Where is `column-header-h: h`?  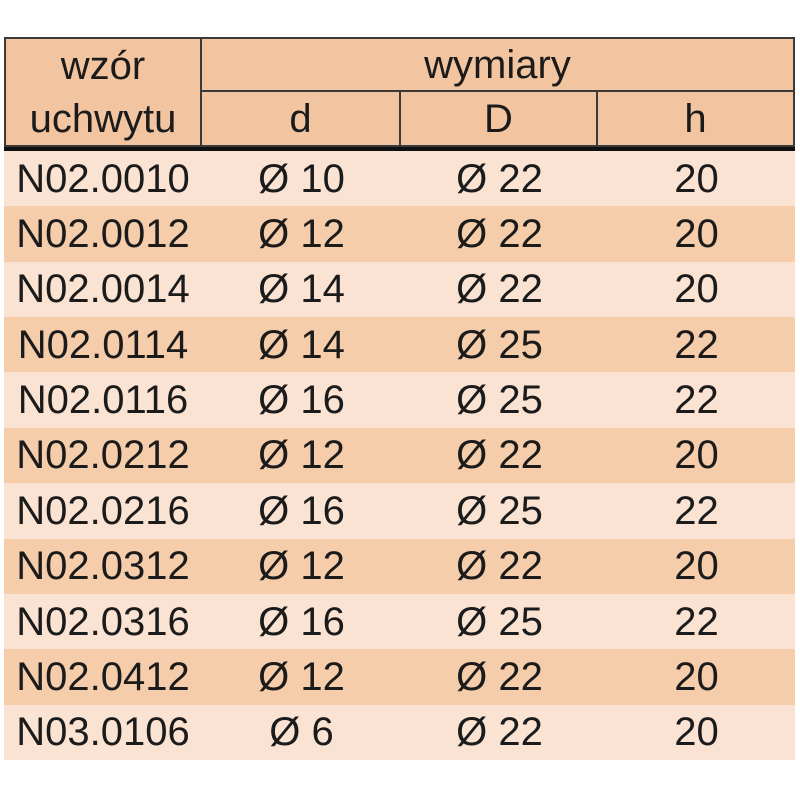 column-header-h: h is located at coordinates (695, 118).